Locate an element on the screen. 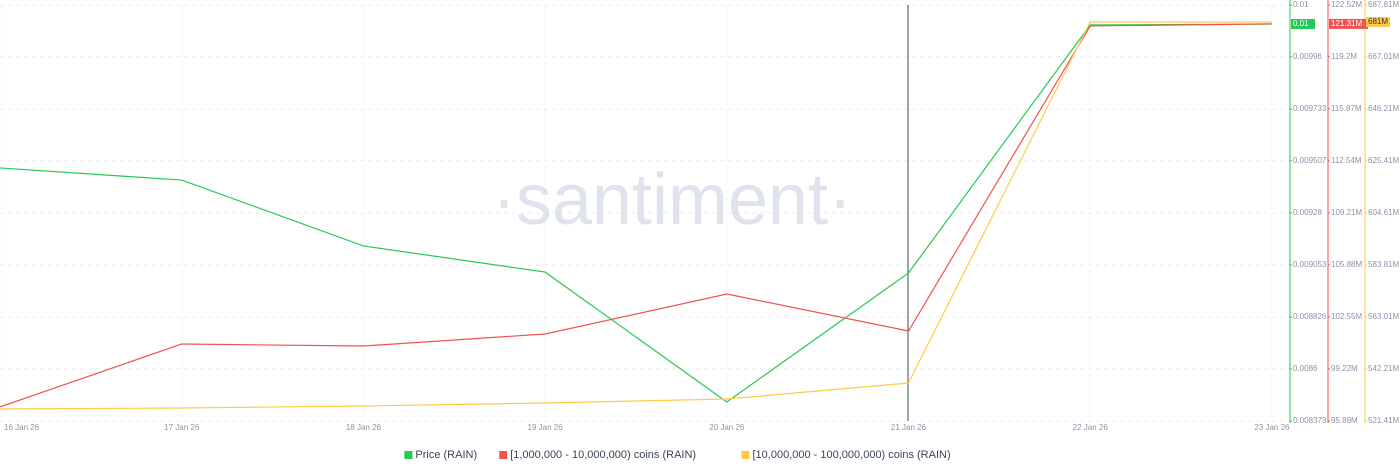  y-tick-label: 95.89M is located at coordinates (1344, 420).